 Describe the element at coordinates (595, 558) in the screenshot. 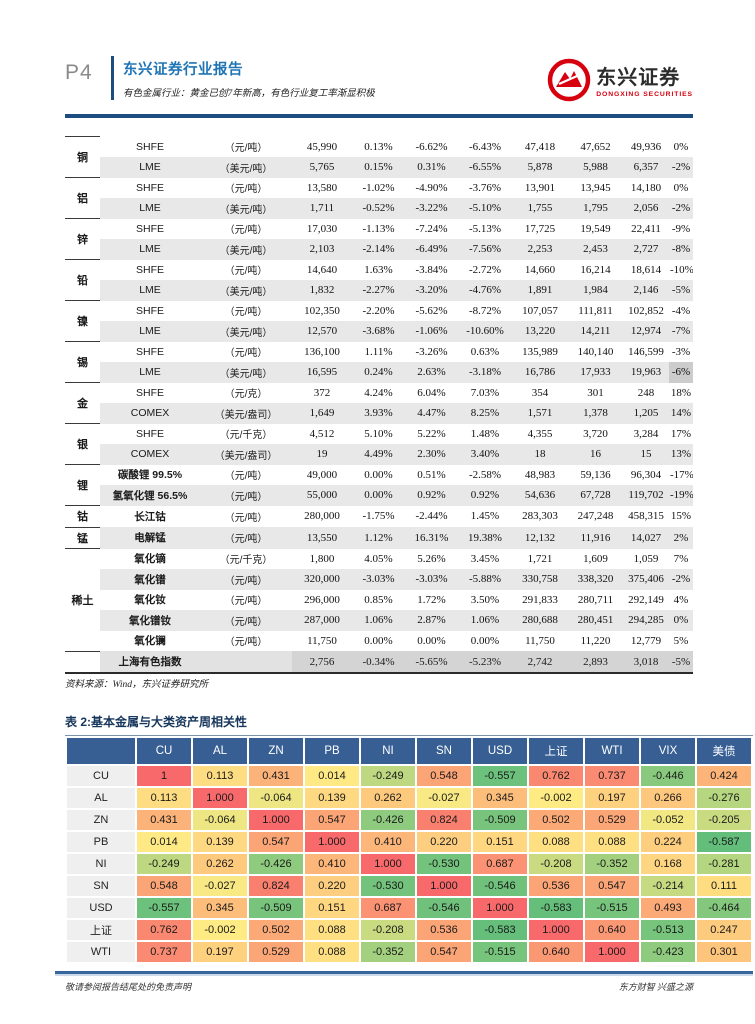

I see `metal-value-cell: 1,609` at that location.